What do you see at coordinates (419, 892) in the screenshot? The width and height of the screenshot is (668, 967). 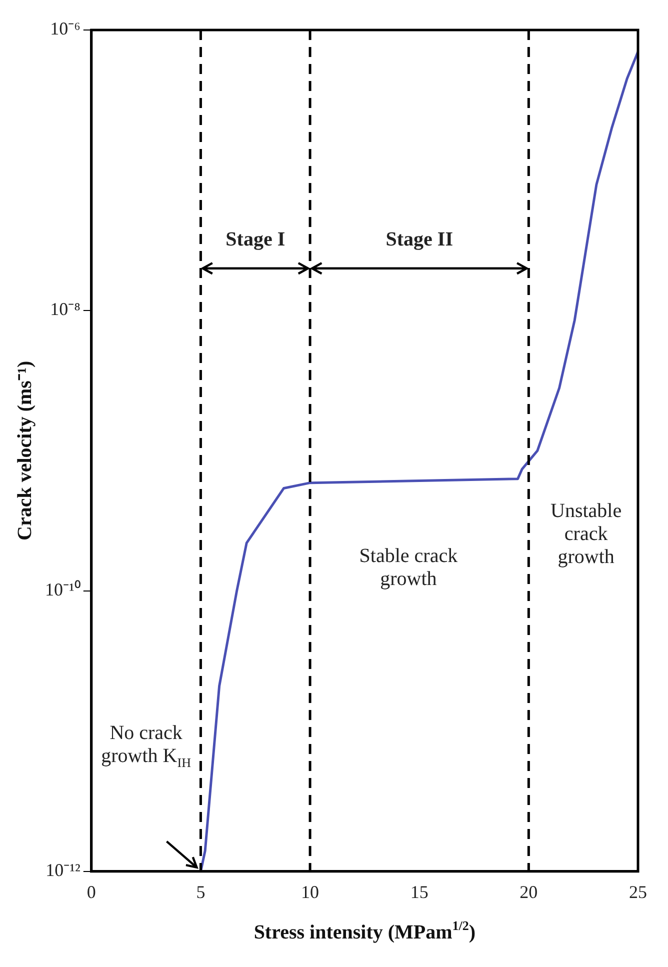 I see `x-tick-label: 15` at bounding box center [419, 892].